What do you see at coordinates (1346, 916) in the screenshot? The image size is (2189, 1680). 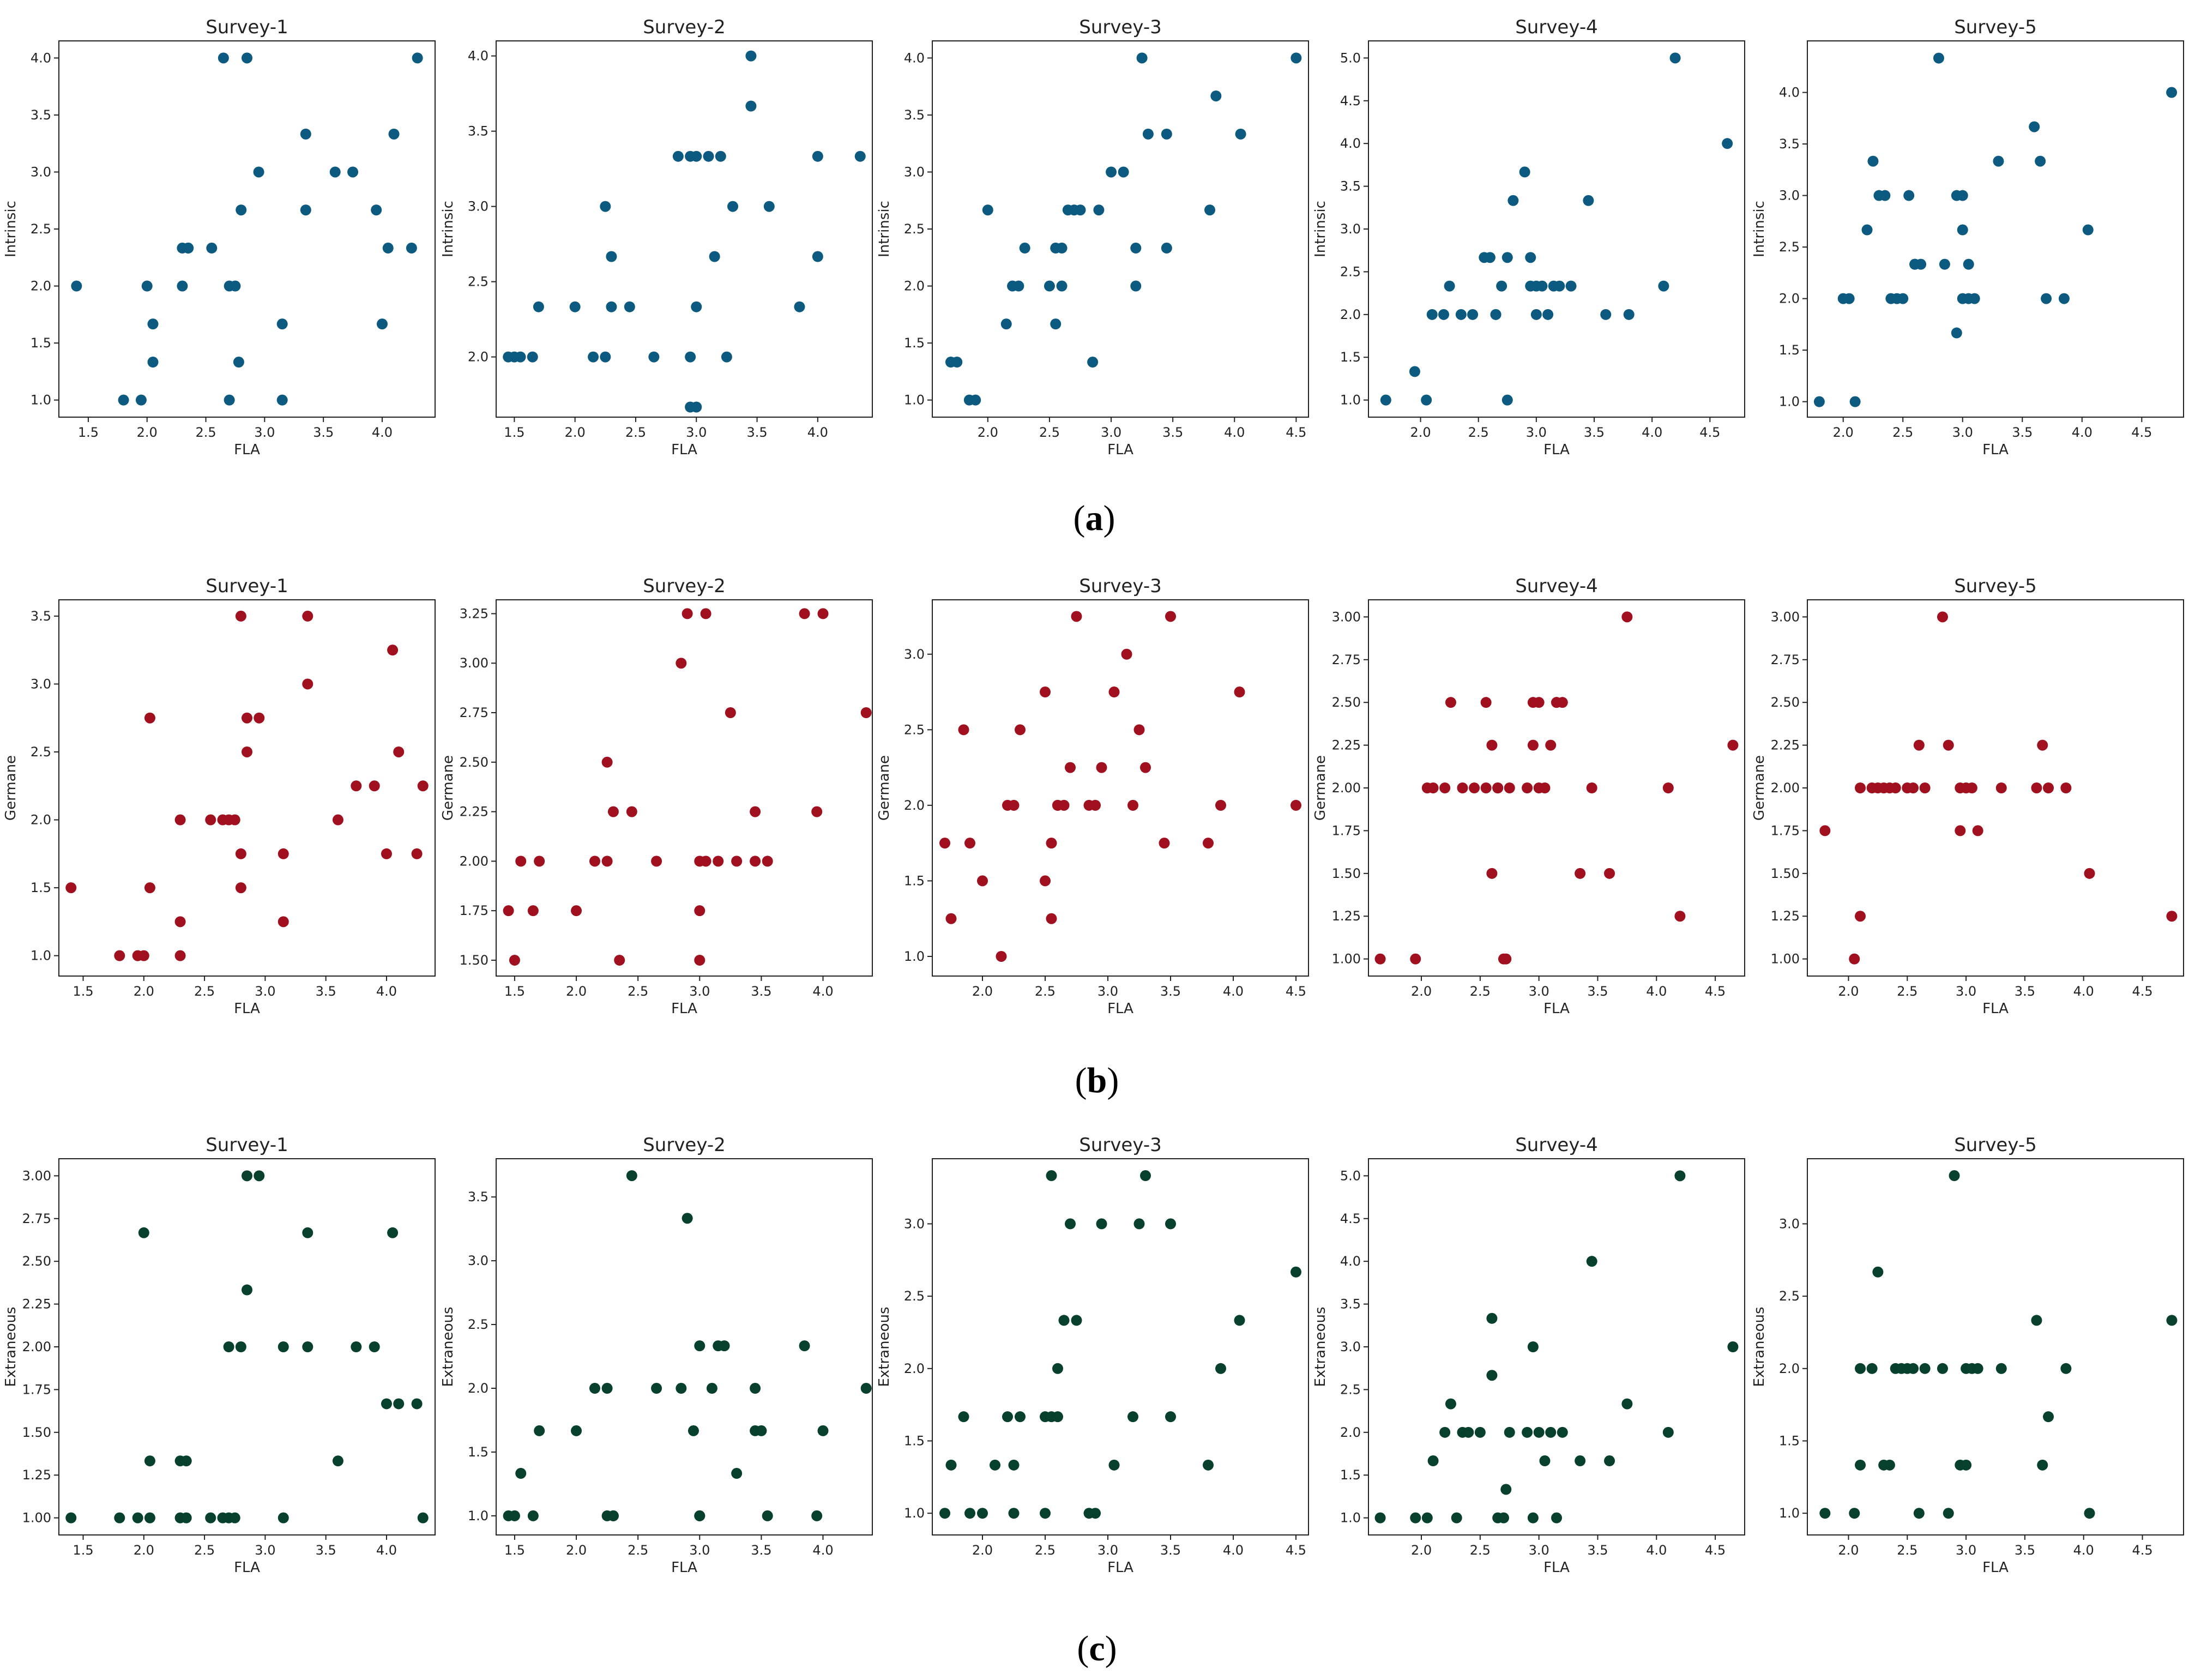 I see `chart-1-3-ytick-label-1: 1.25` at bounding box center [1346, 916].